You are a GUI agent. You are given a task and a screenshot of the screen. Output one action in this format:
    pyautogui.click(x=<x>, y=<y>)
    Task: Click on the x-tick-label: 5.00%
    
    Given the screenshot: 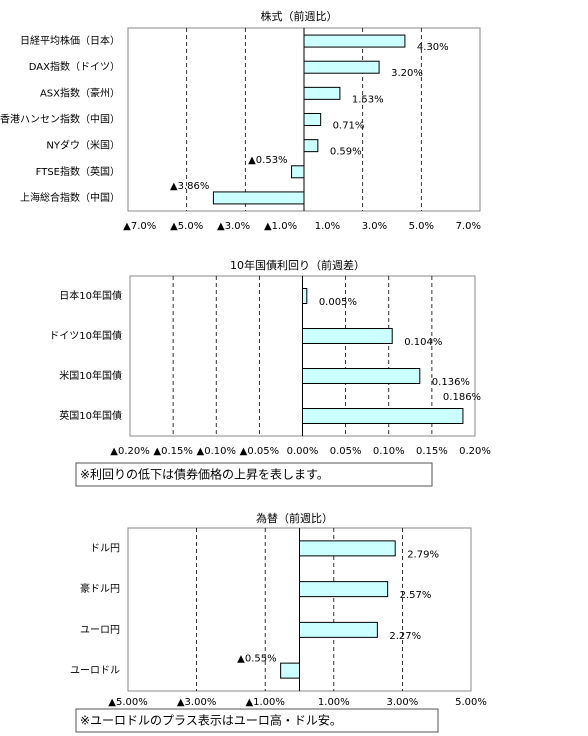 What is the action you would take?
    pyautogui.click(x=471, y=702)
    